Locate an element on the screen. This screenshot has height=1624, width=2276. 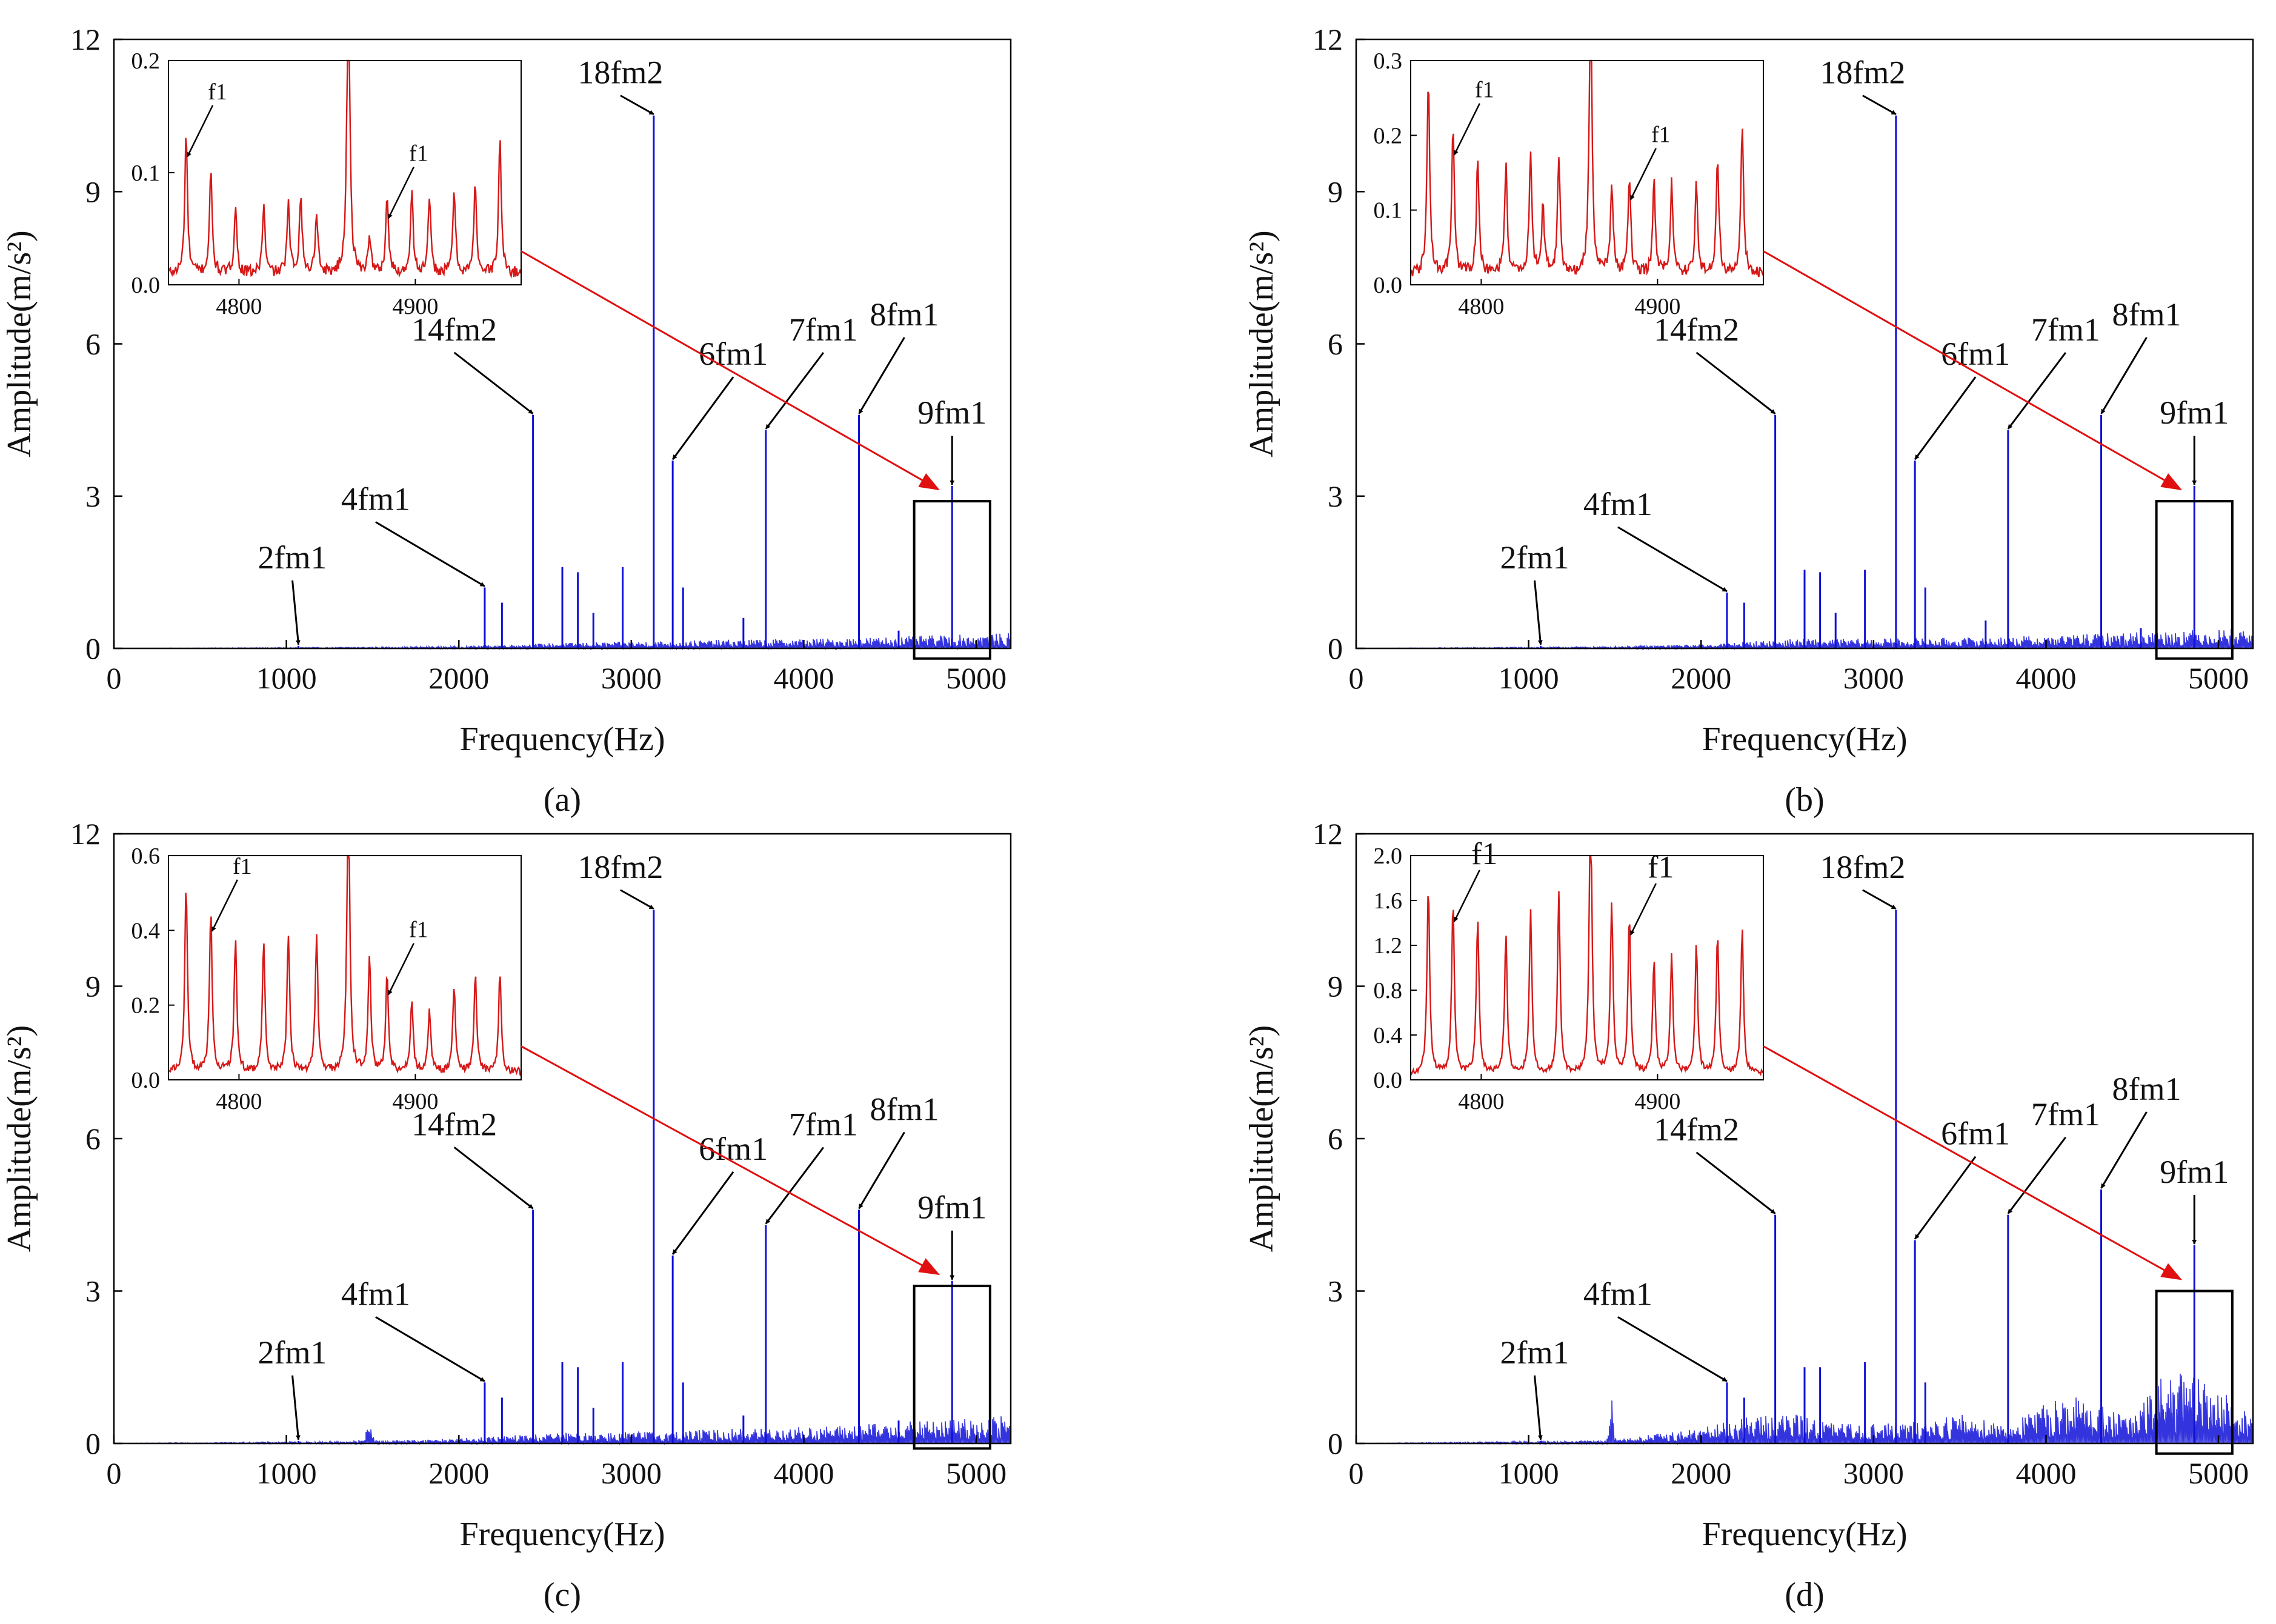
annotation-label-14fm2: 14fm2 is located at coordinates (454, 329).